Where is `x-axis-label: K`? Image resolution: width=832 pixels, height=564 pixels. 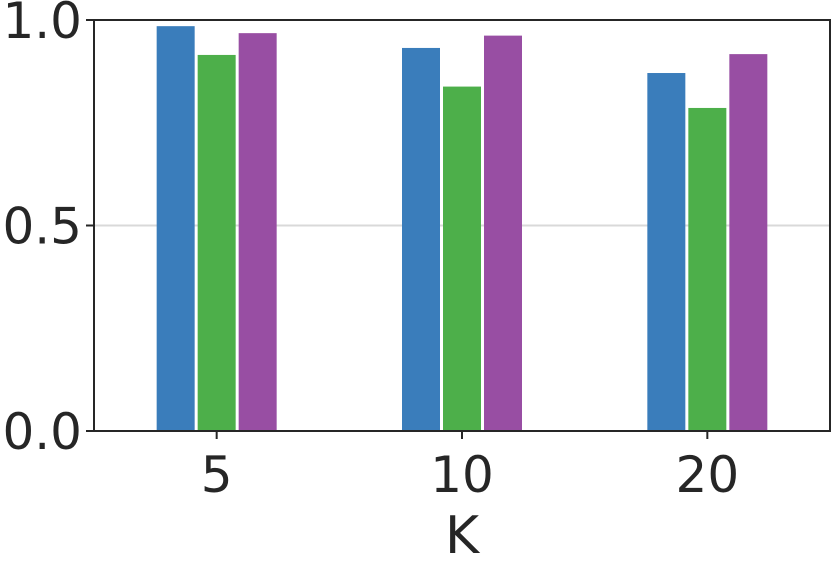
x-axis-label: K is located at coordinates (463, 535).